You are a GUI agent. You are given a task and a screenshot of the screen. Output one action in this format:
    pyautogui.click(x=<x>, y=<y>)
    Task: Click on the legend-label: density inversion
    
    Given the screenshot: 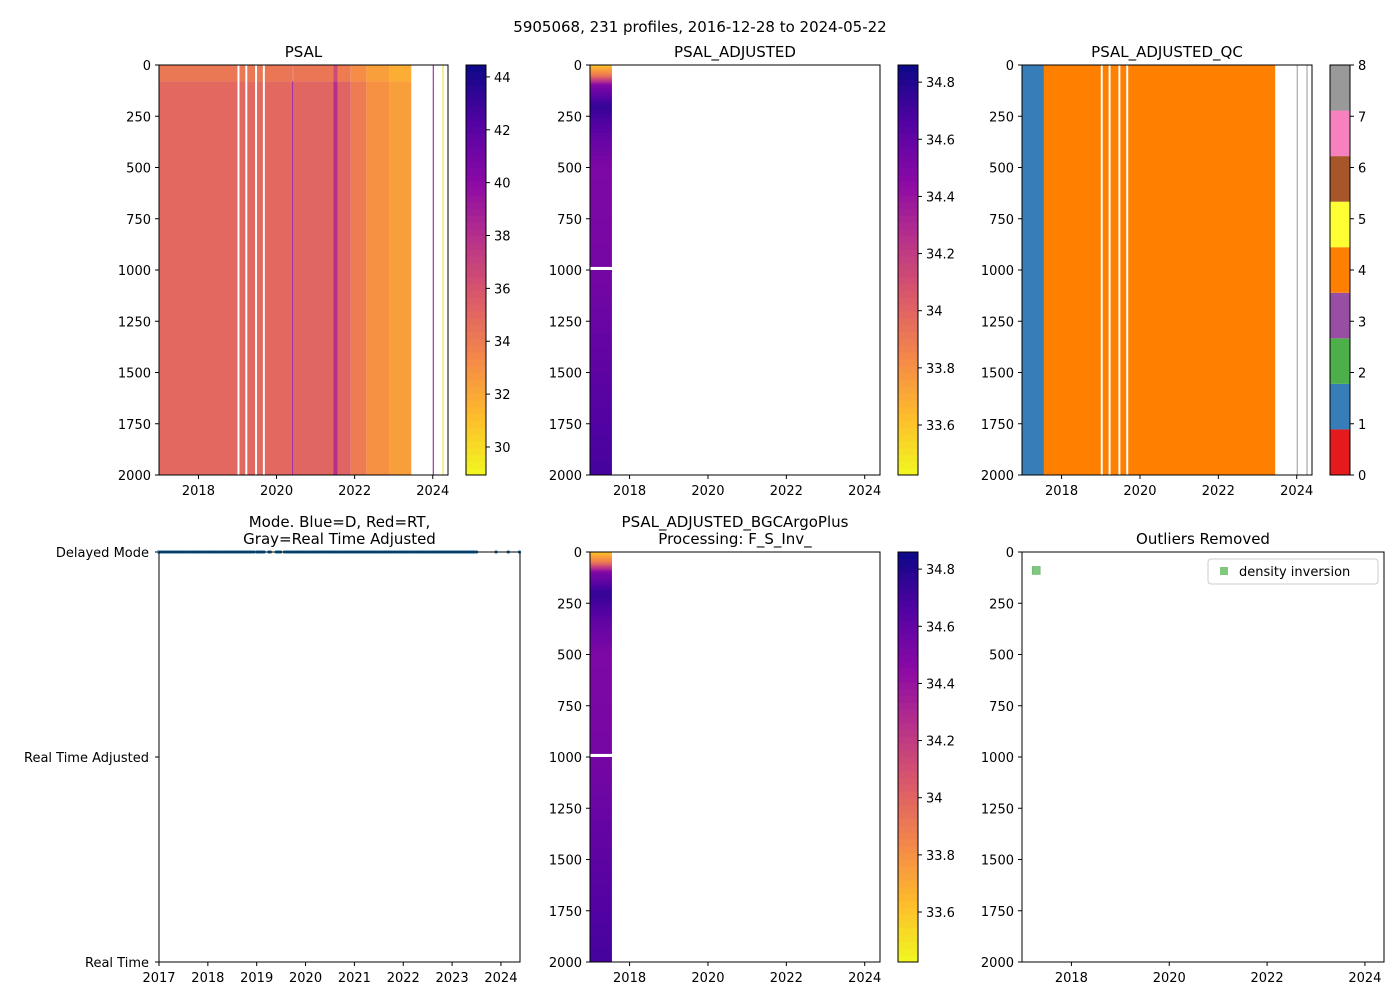 What is the action you would take?
    pyautogui.click(x=1294, y=572)
    